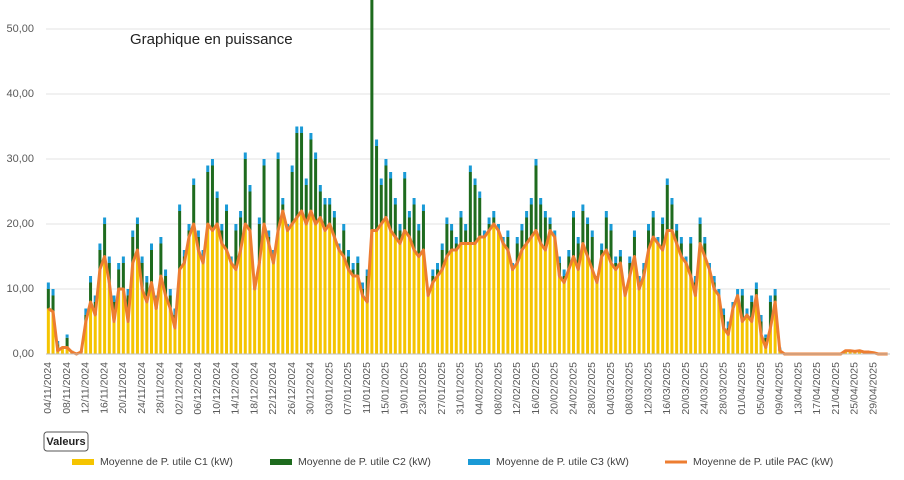 The image size is (904, 480). I want to click on x-tick-label: 16/11/2024, so click(104, 388).